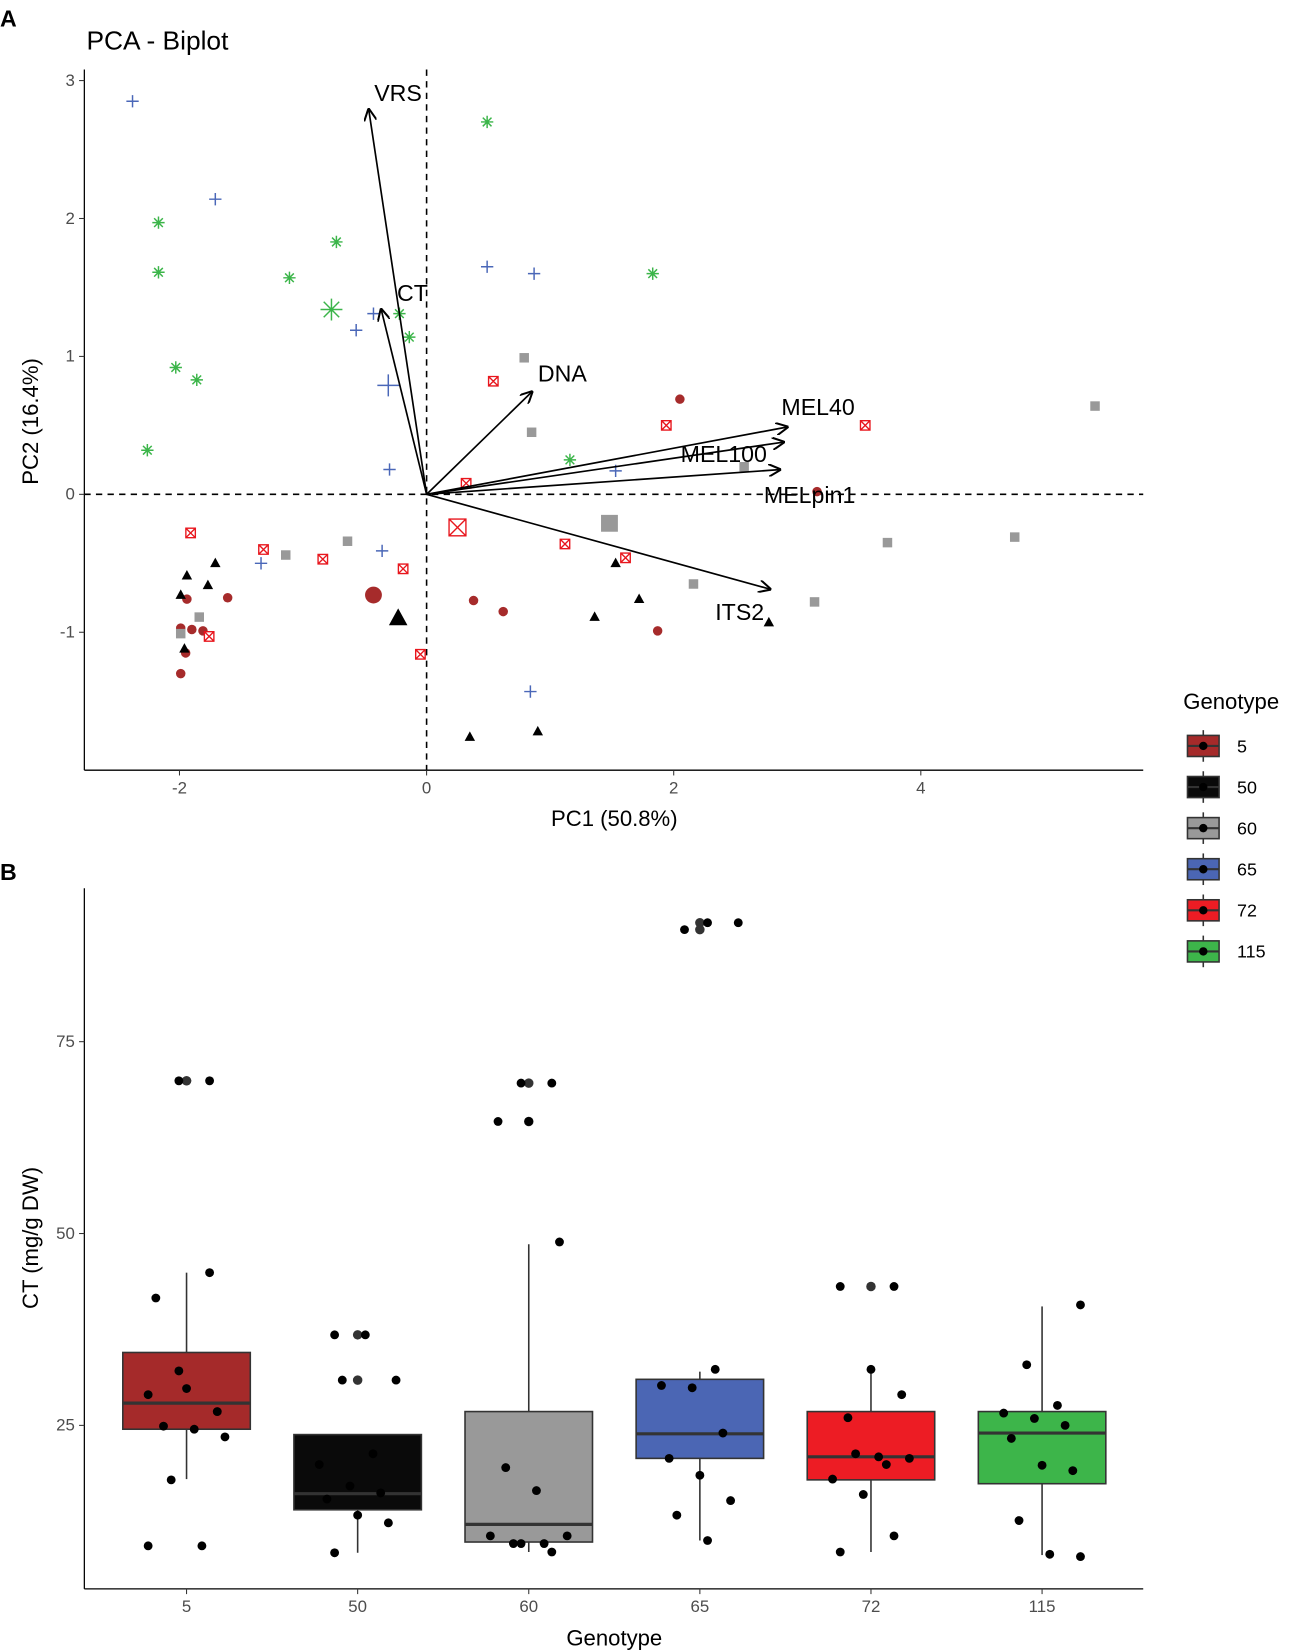 The height and width of the screenshot is (1651, 1295). Describe the element at coordinates (67, 632) in the screenshot. I see `y-tick-label: -1` at that location.